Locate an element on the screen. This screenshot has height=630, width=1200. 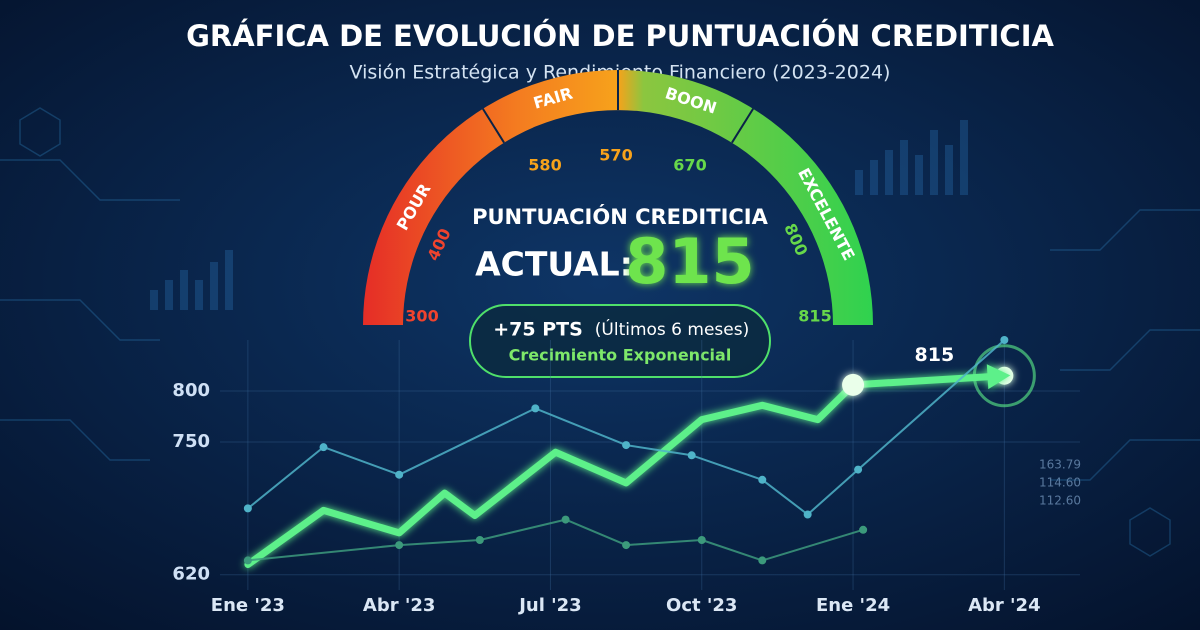
y-tick-label: 620 is located at coordinates (191, 574).